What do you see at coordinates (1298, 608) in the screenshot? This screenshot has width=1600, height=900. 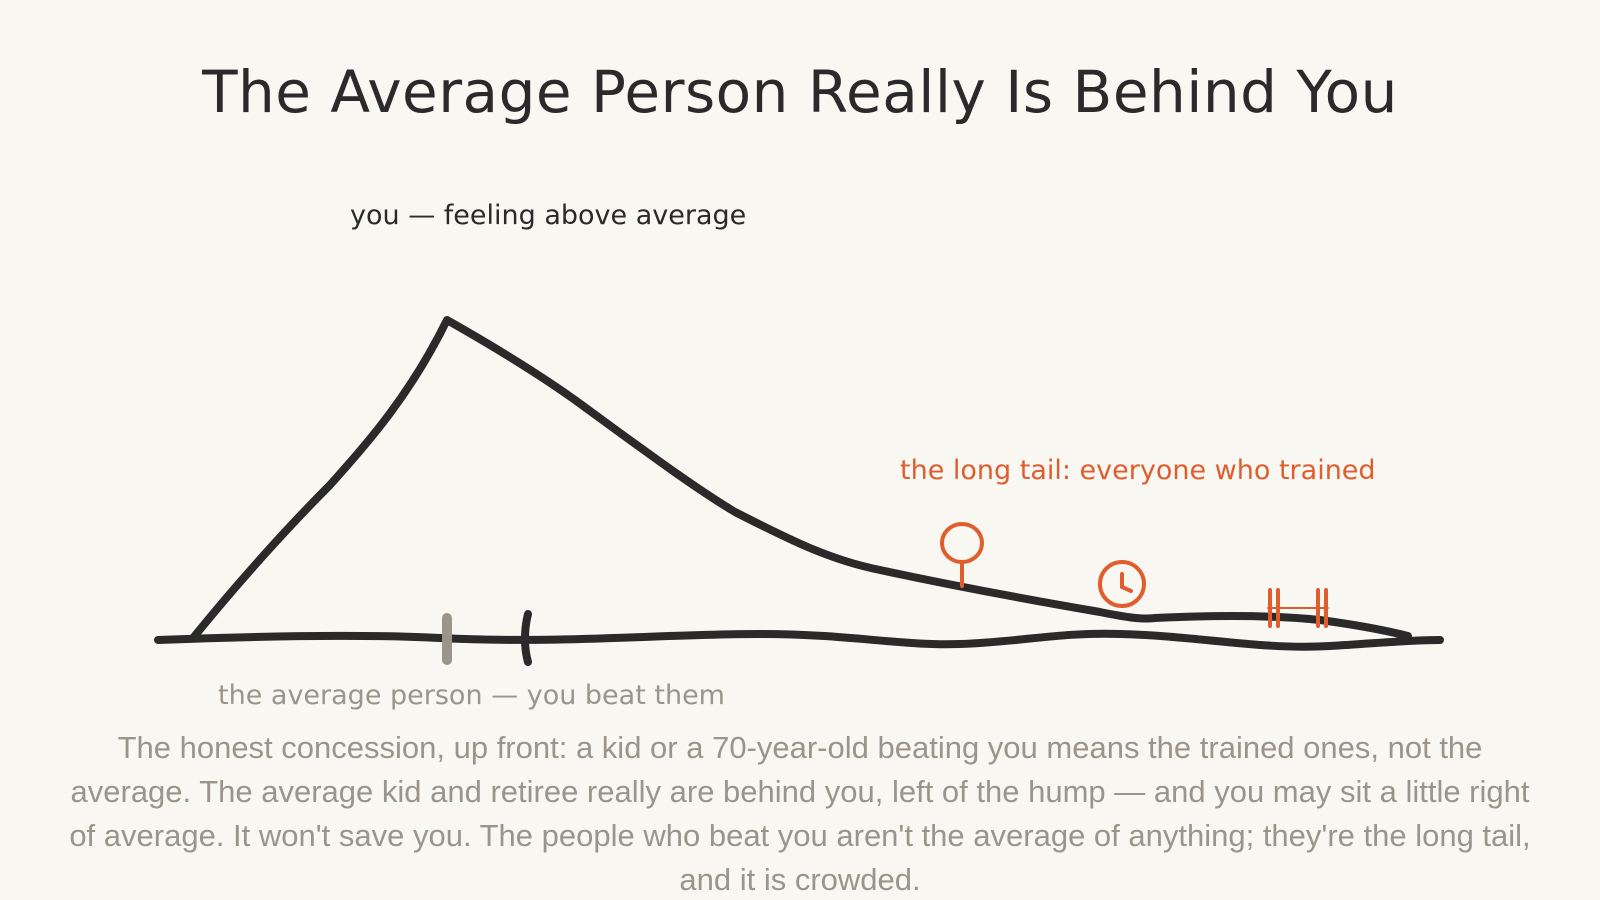 I see `barbell-icon` at bounding box center [1298, 608].